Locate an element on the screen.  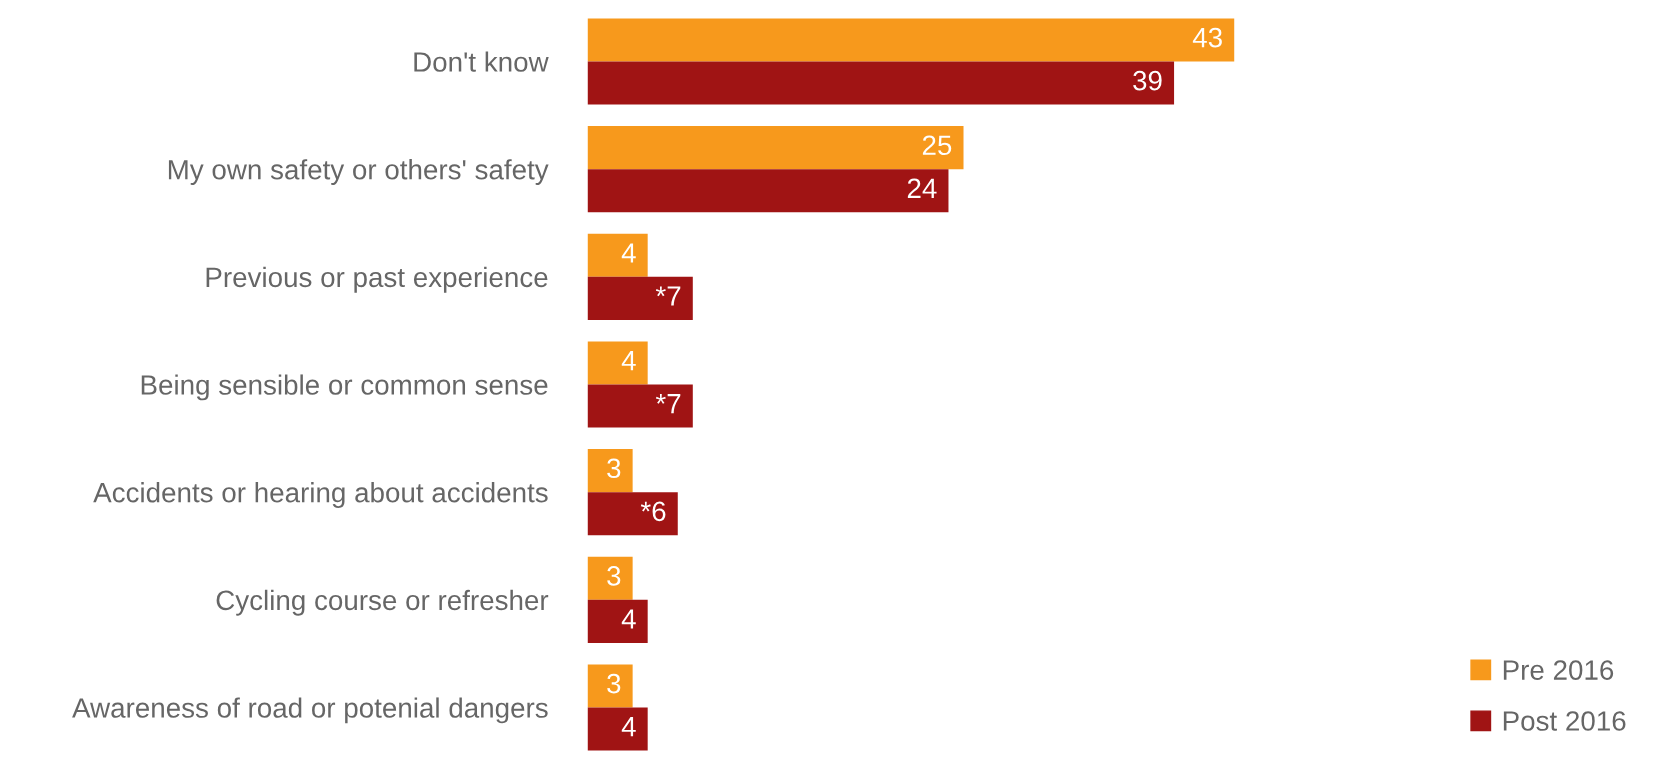
data-label: 24 is located at coordinates (922, 188).